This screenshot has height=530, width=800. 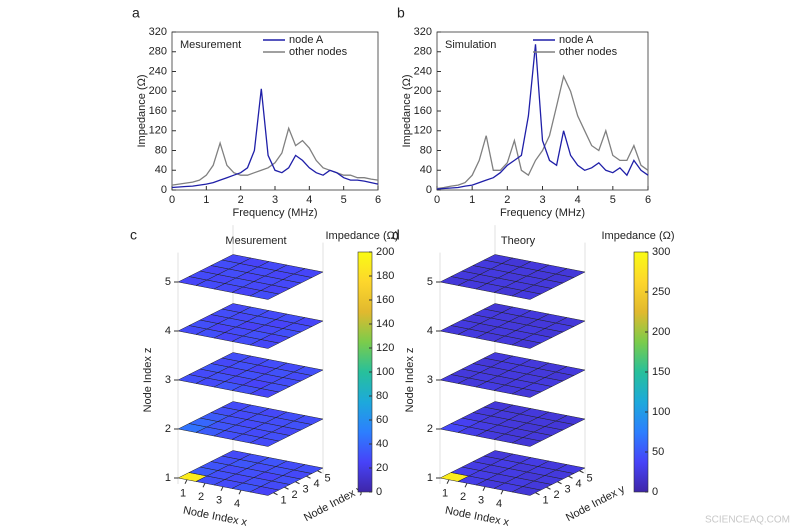 I want to click on colorbar-tick-label: 200, so click(x=661, y=332).